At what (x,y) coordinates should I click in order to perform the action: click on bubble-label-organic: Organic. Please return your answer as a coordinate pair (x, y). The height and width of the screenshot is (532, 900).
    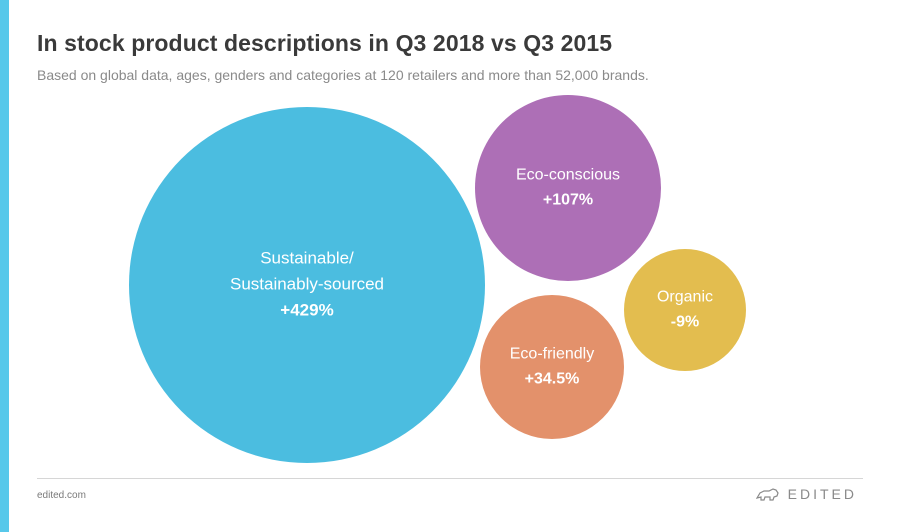
    Looking at the image, I should click on (685, 297).